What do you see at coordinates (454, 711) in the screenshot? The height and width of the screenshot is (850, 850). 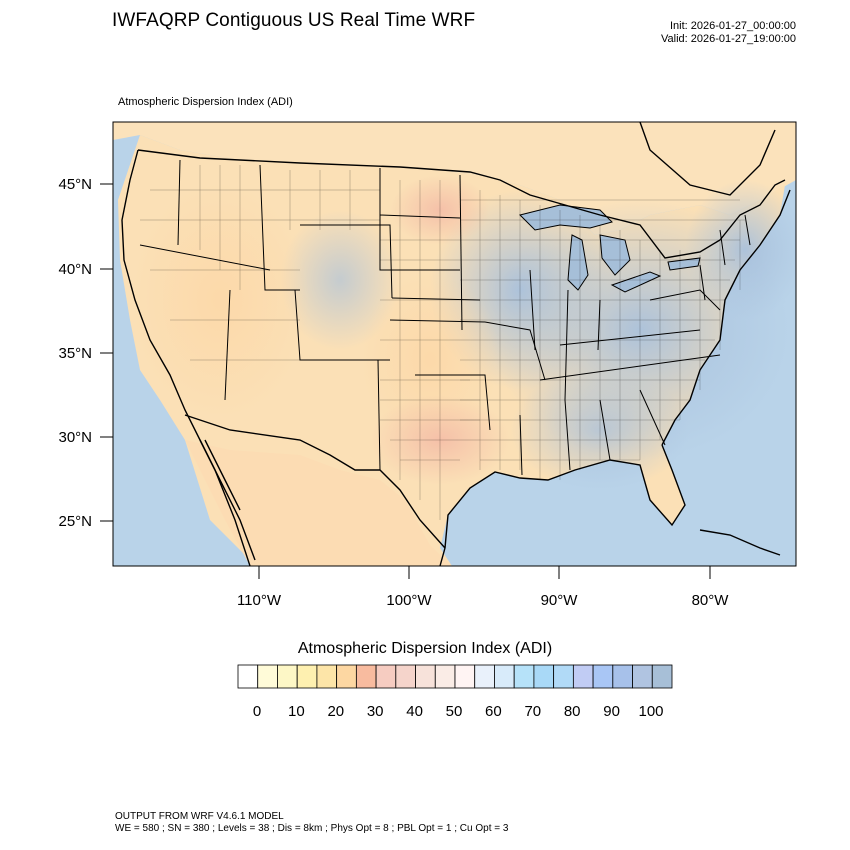 I see `colorbar-label-50: 50` at bounding box center [454, 711].